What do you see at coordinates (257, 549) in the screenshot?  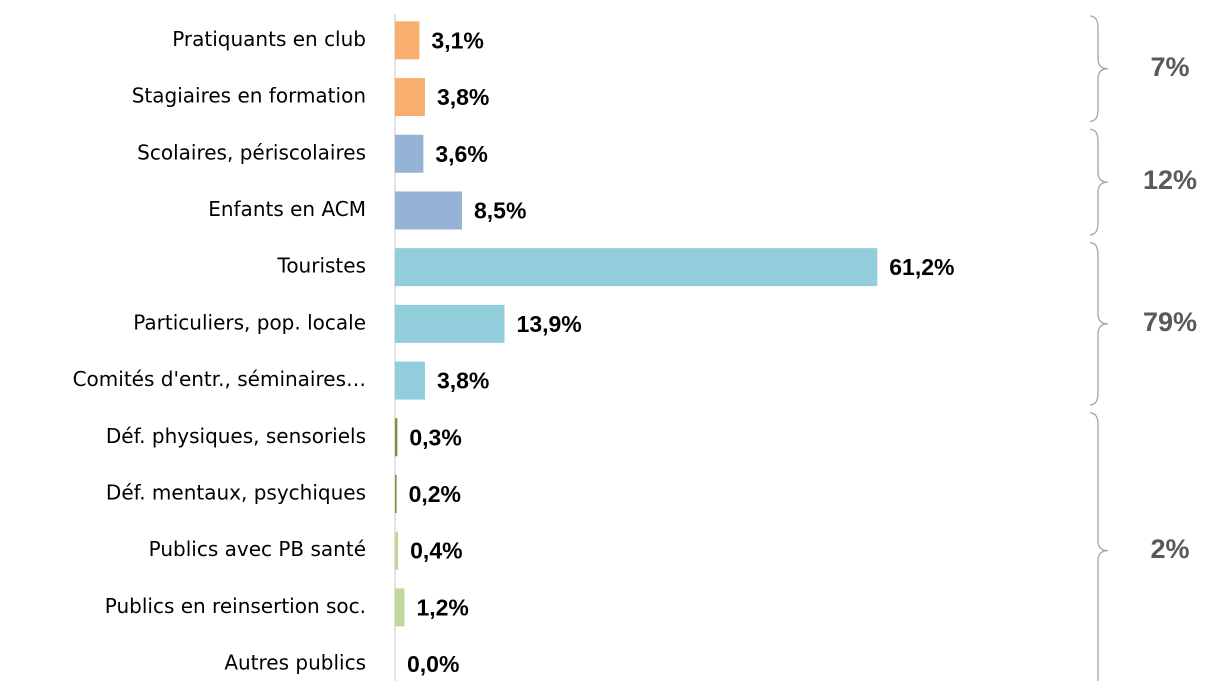 I see `category-label: Publics avec PB santé` at bounding box center [257, 549].